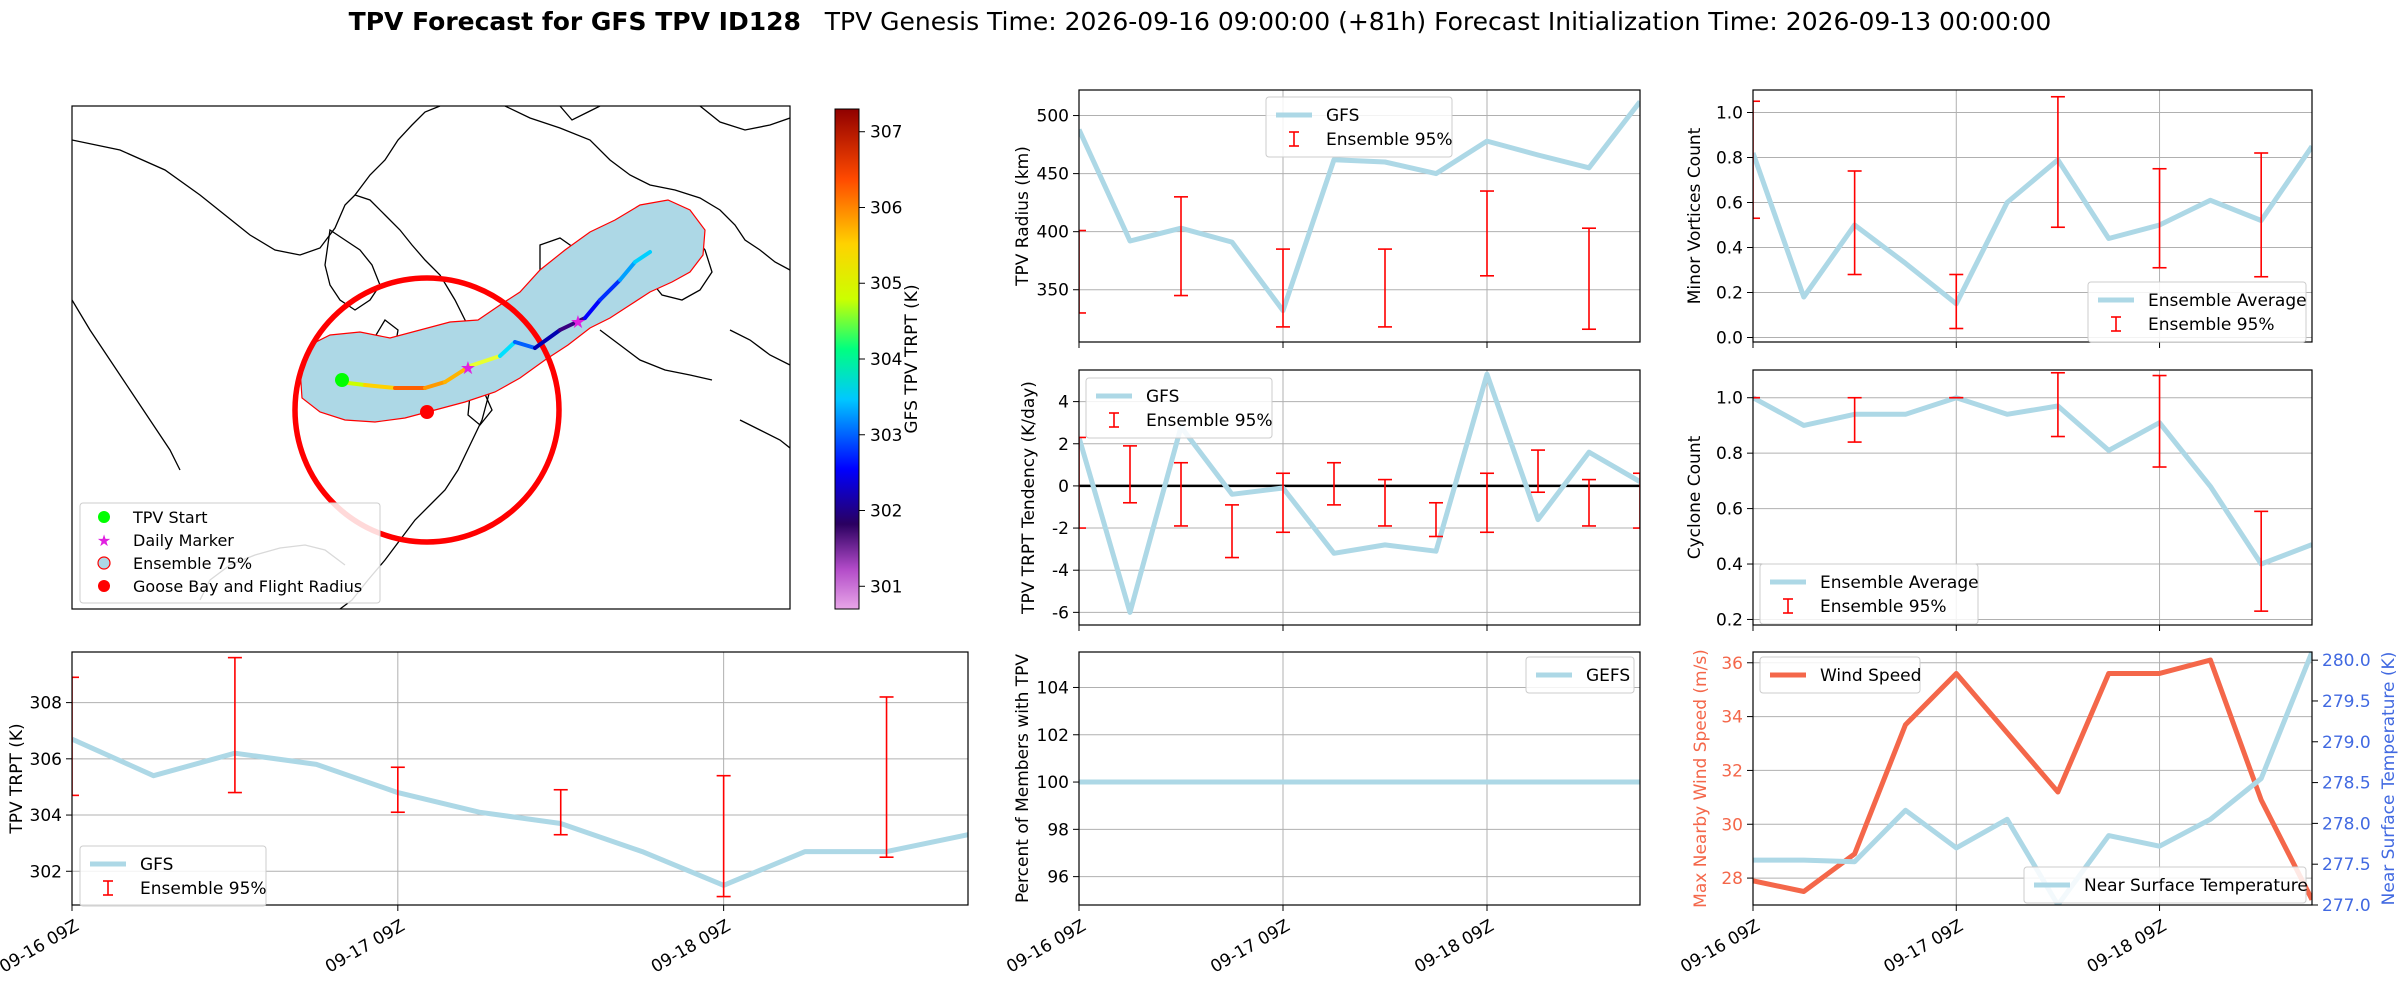 The height and width of the screenshot is (982, 2399). What do you see at coordinates (1359, 127) in the screenshot?
I see `legend: GFS Ensemble 95%` at bounding box center [1359, 127].